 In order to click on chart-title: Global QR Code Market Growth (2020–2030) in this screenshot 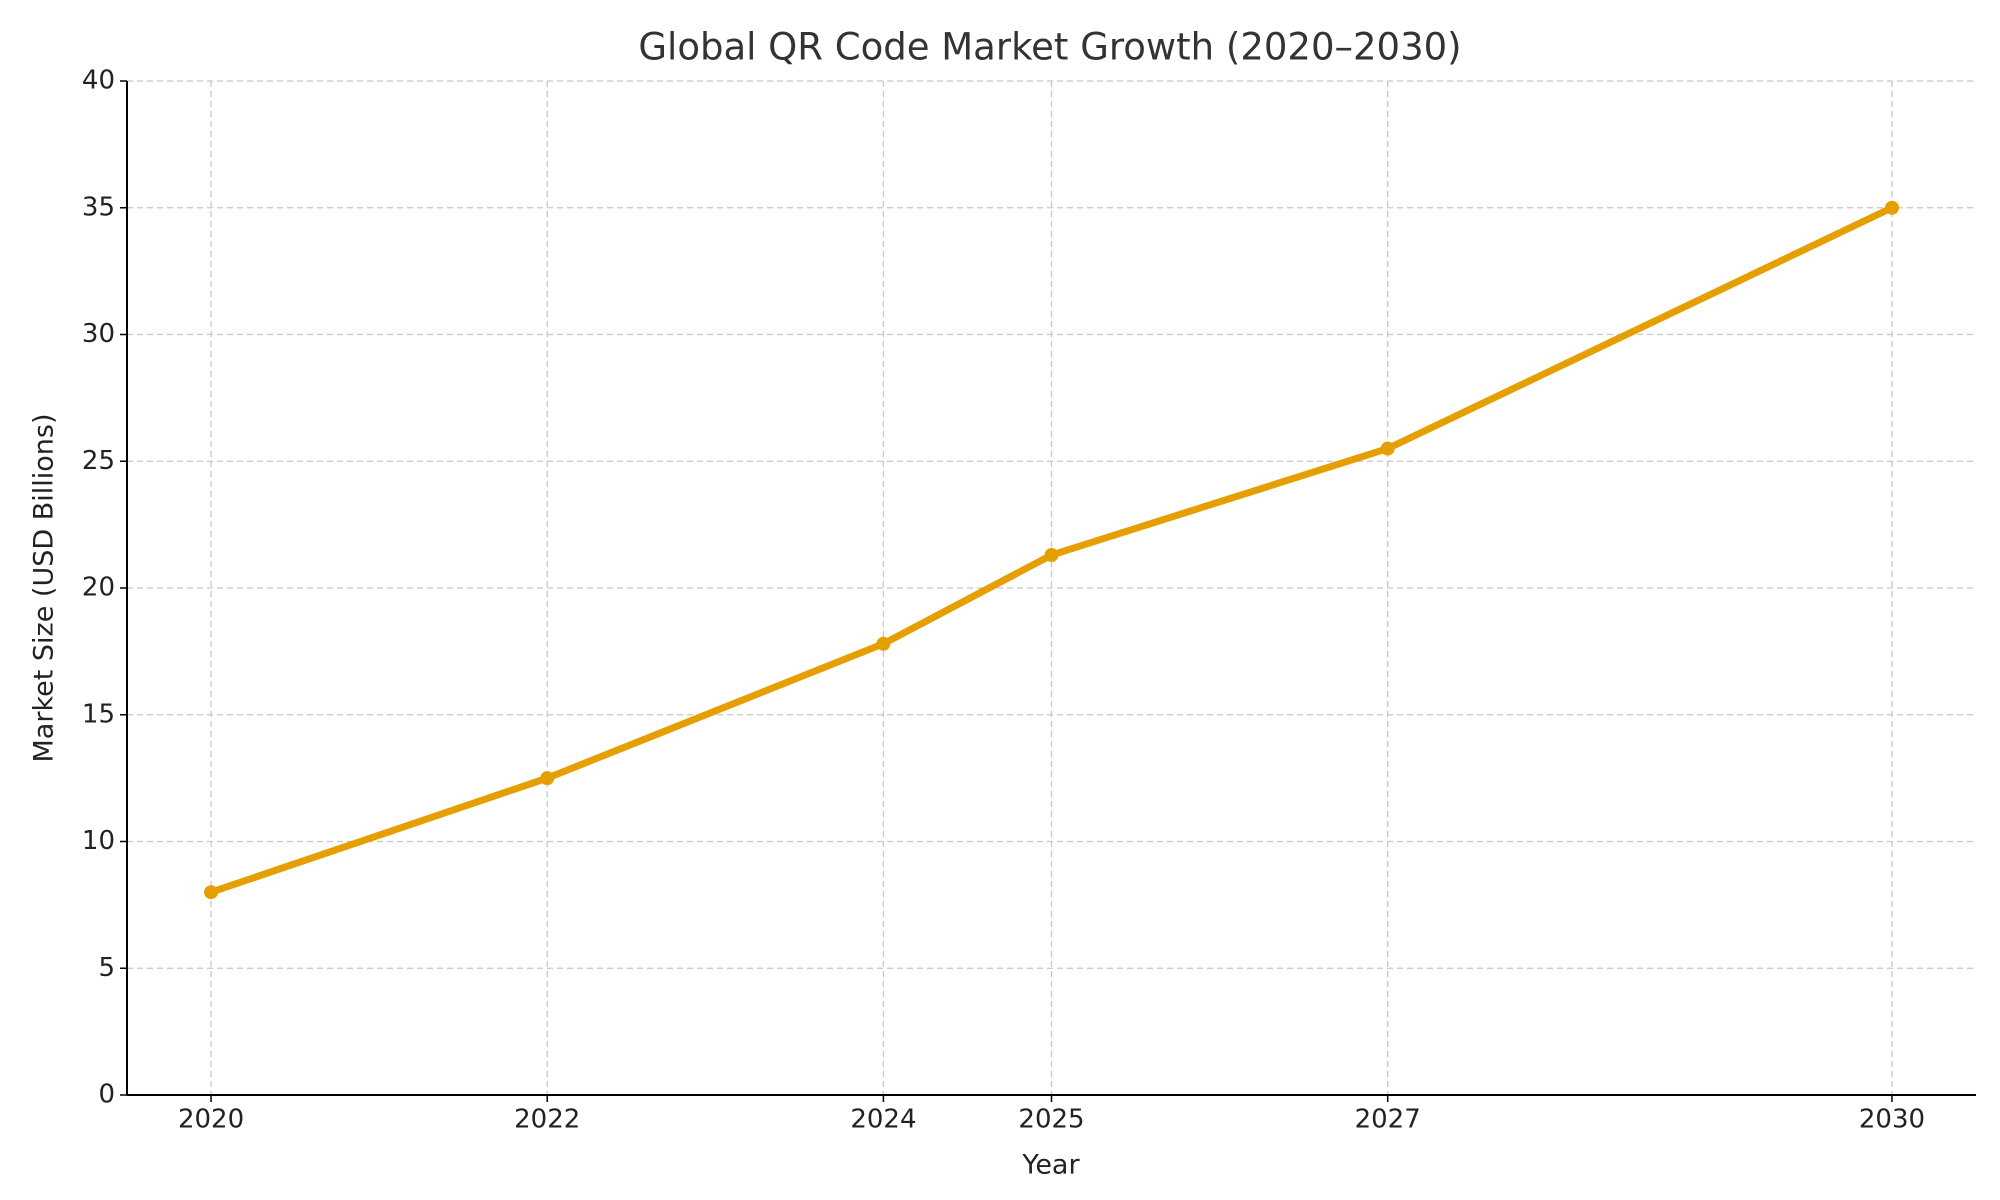, I will do `click(1049, 47)`.